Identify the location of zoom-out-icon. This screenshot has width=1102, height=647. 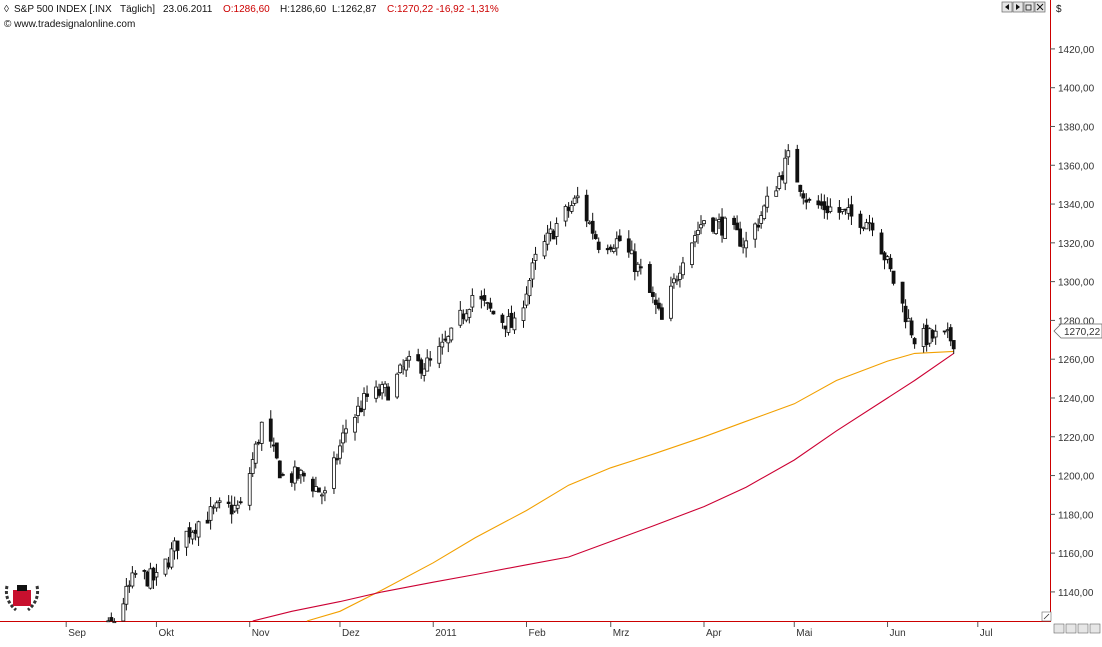
(1083, 628).